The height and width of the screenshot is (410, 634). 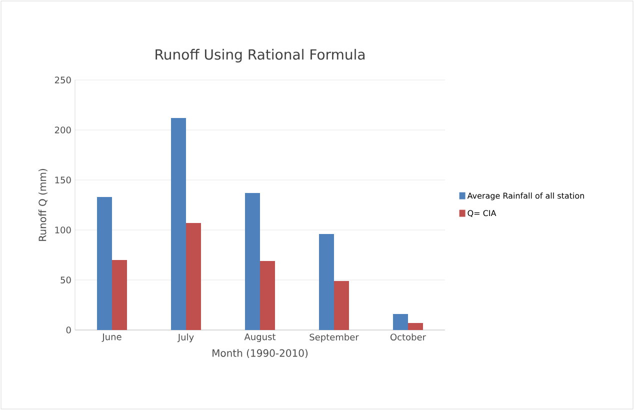 I want to click on y-tick-label: 50, so click(x=65, y=280).